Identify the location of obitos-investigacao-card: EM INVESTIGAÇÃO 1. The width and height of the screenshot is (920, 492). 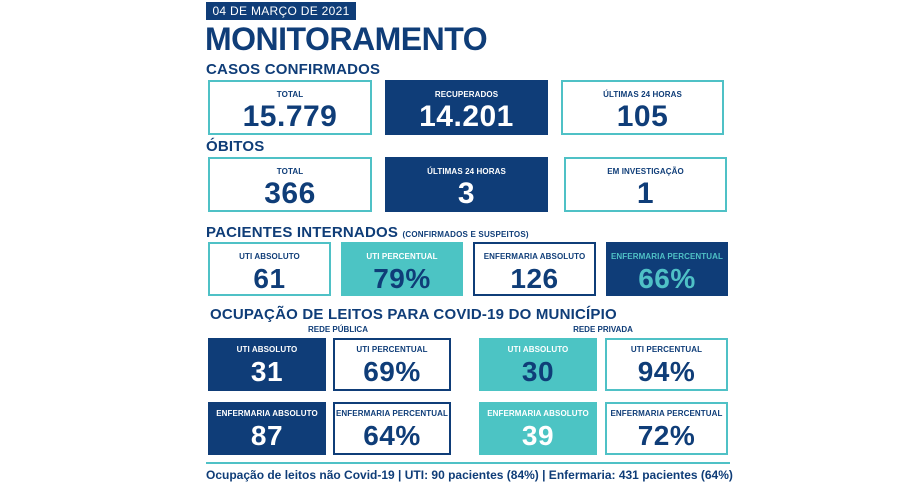
(645, 184).